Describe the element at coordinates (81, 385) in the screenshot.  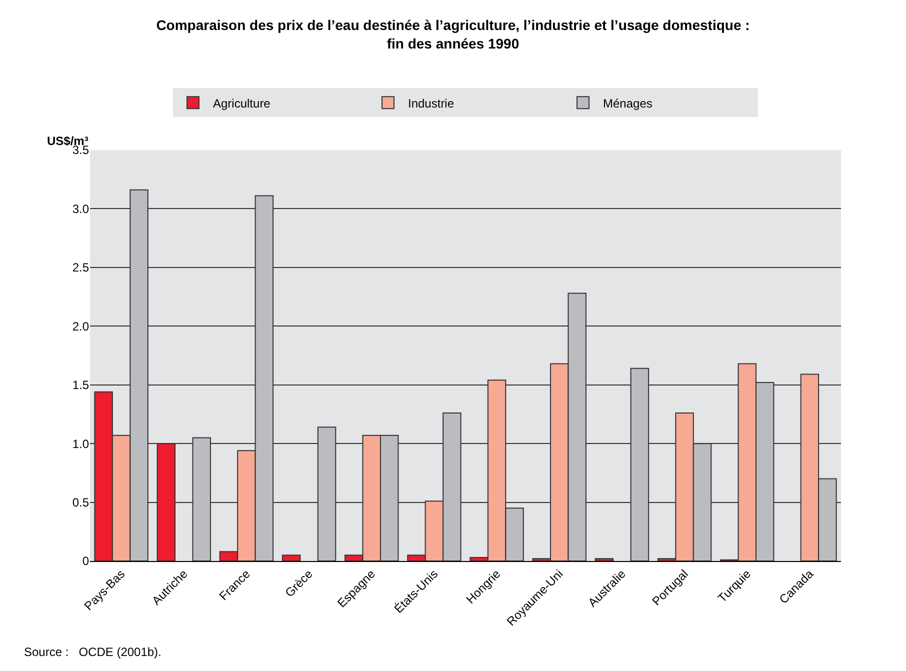
I see `y-tick-label: 1.5` at that location.